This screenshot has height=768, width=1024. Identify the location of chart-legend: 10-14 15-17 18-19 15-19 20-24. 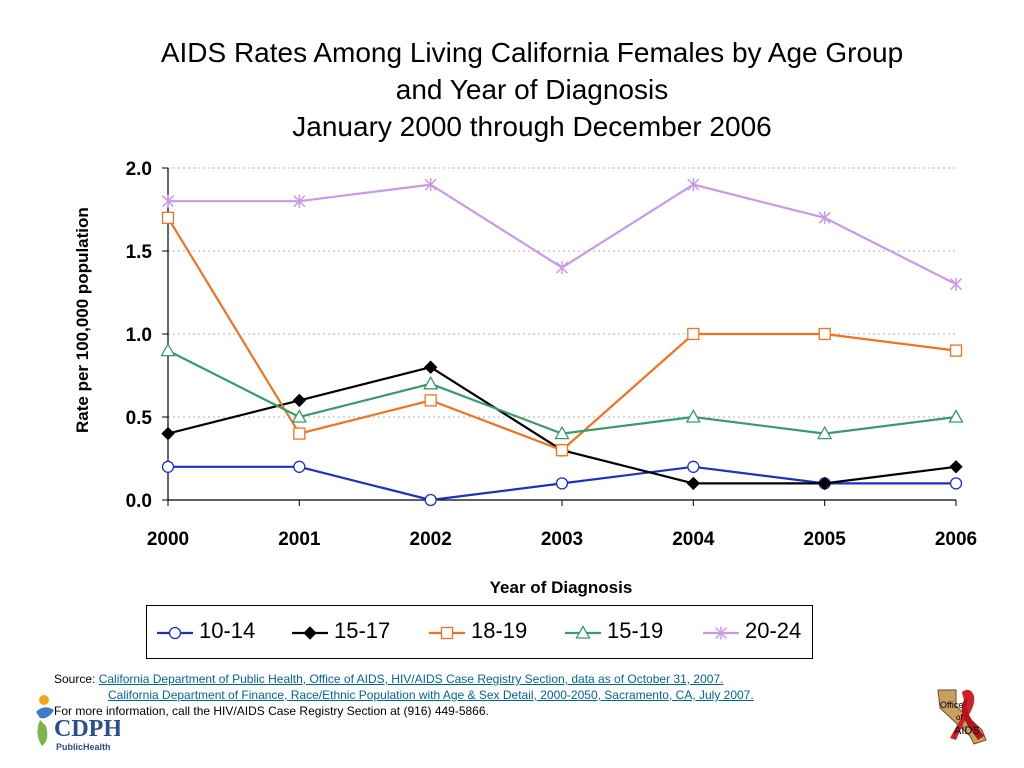
(479, 632).